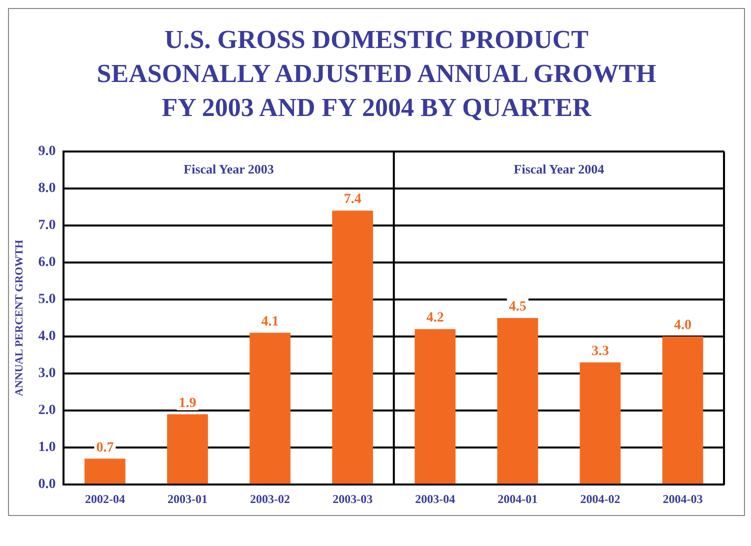 This screenshot has width=751, height=546. I want to click on y-tick-label: 4.0, so click(47, 336).